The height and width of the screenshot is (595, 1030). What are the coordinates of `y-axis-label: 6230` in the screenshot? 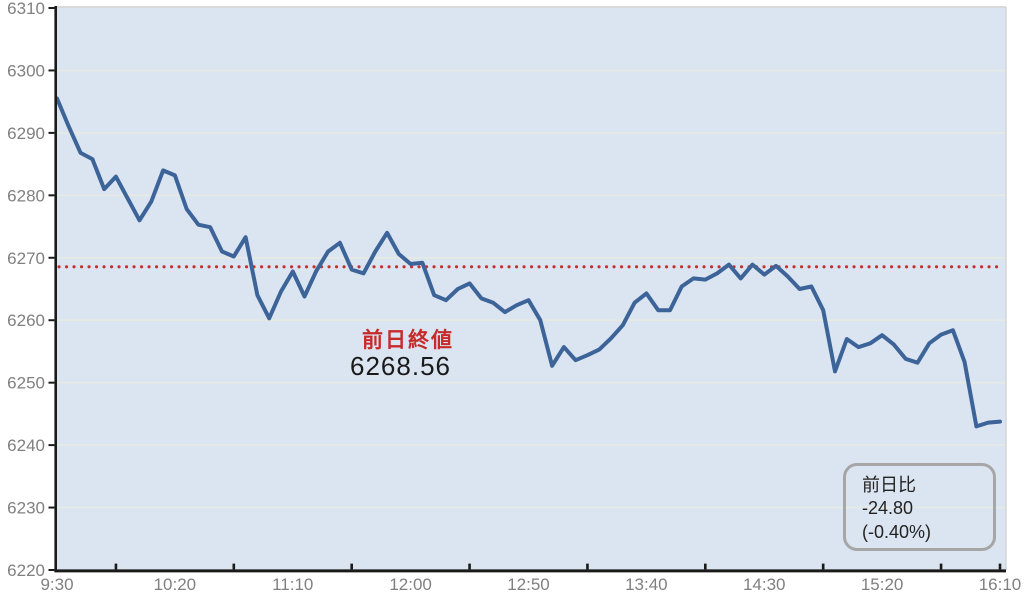 It's located at (26, 508).